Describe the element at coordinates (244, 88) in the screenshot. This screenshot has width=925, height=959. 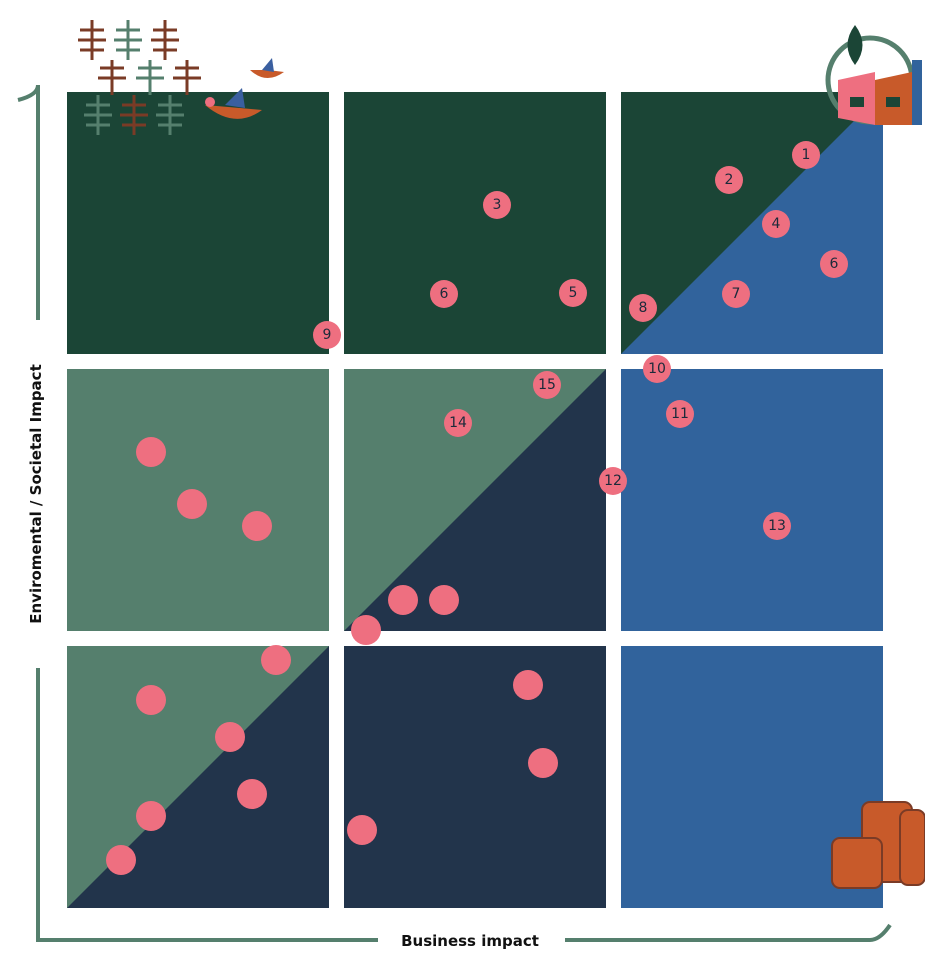
I see `decoration-birds` at that location.